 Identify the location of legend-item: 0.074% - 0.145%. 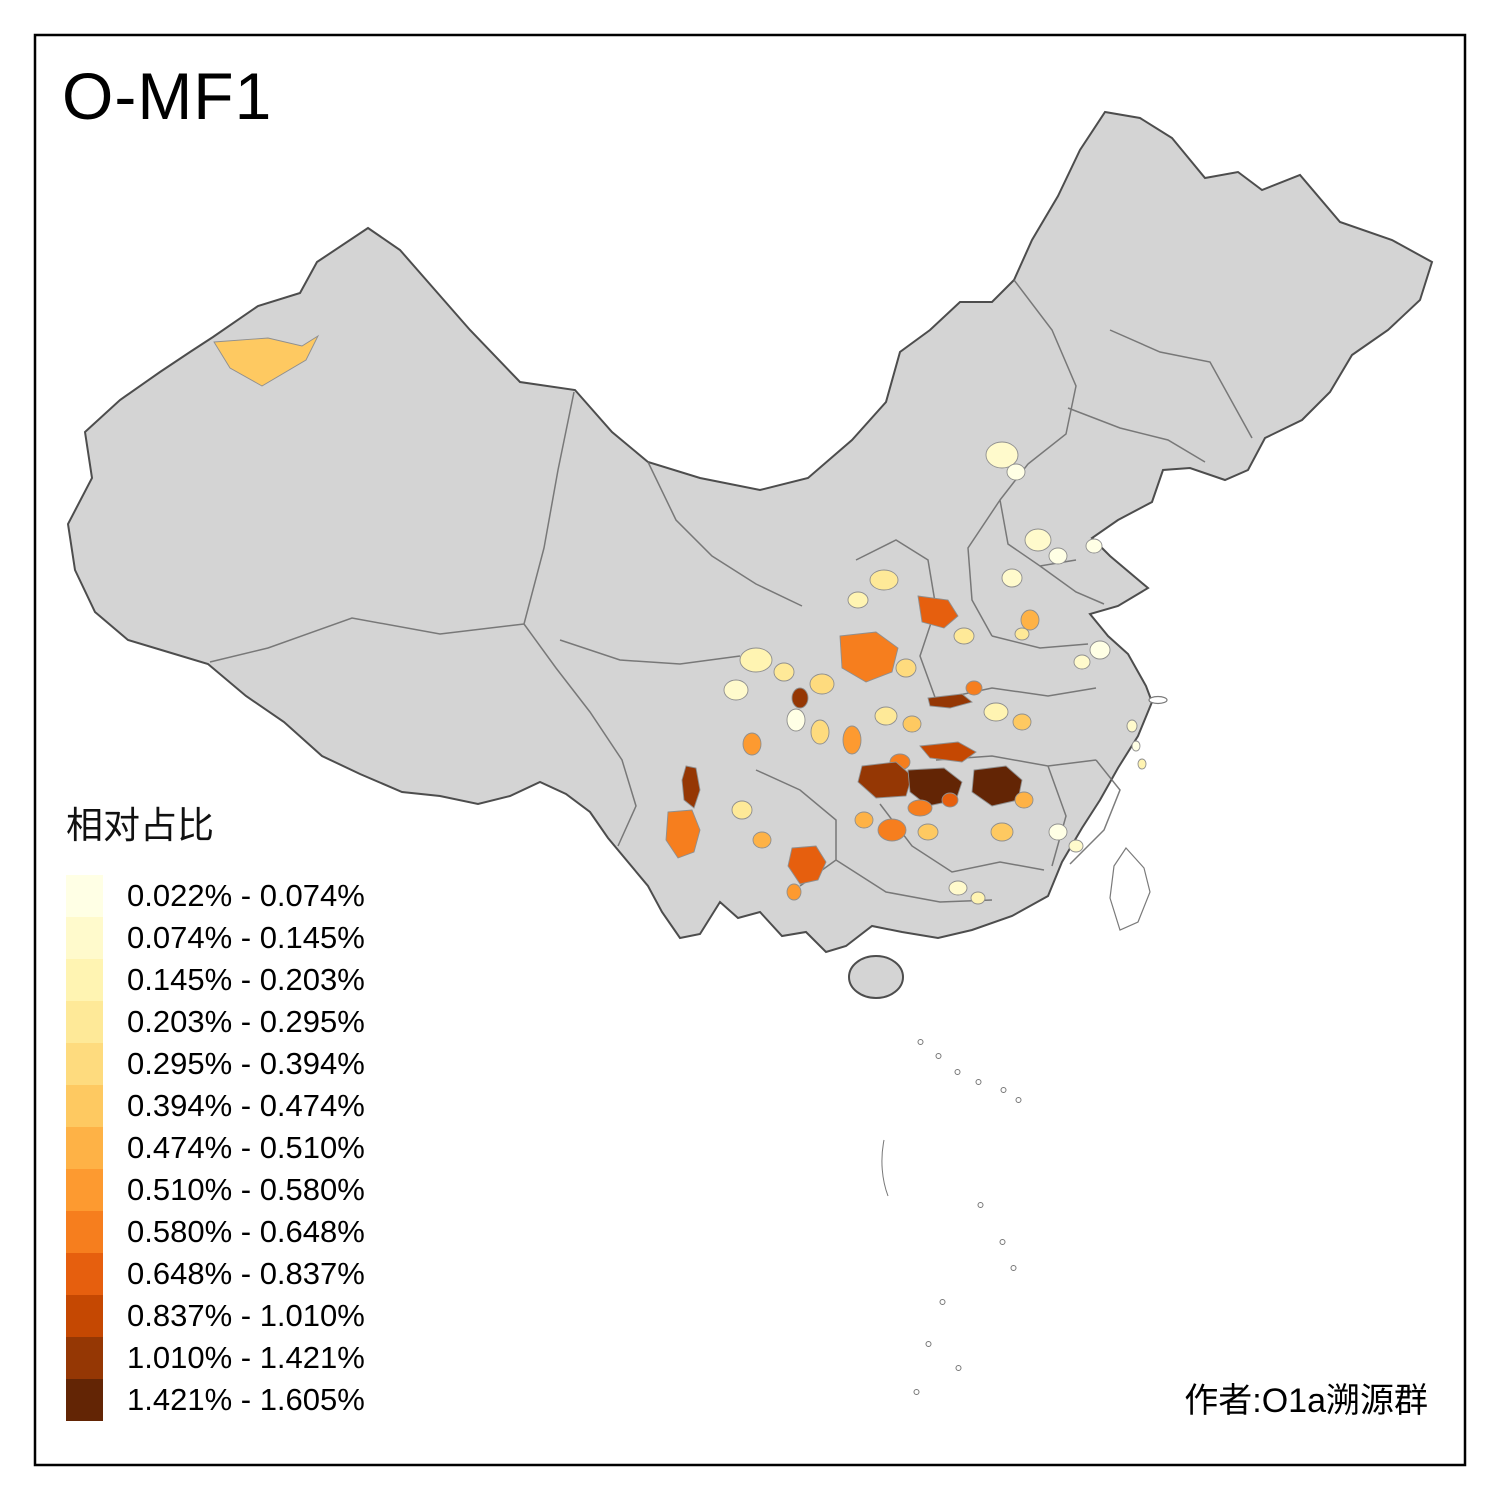
(215, 938).